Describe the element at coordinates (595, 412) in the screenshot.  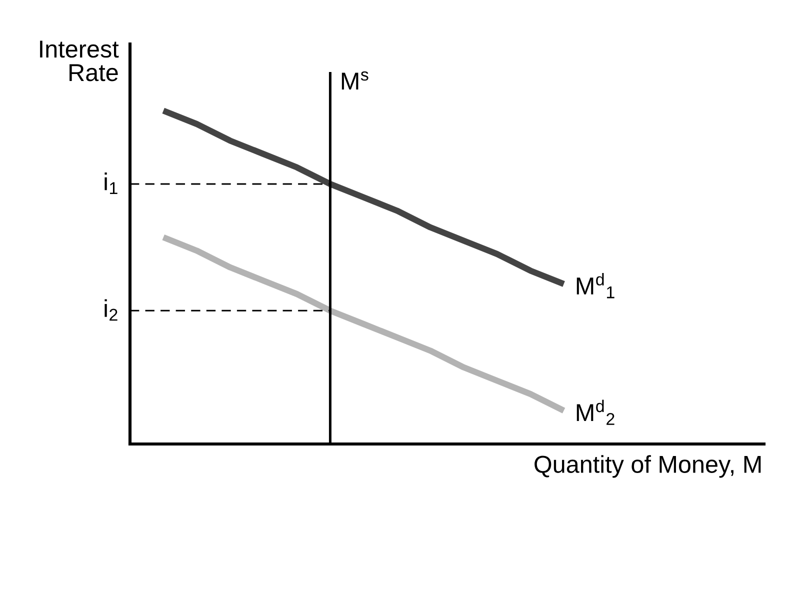
I see `series-label: M$^{d}$$_{2}$` at that location.